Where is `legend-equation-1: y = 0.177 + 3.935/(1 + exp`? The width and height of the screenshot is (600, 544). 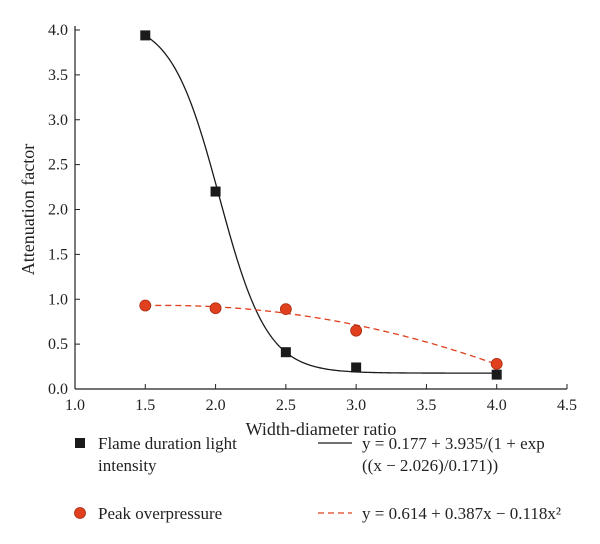
legend-equation-1: y = 0.177 + 3.935/(1 + exp is located at coordinates (453, 443).